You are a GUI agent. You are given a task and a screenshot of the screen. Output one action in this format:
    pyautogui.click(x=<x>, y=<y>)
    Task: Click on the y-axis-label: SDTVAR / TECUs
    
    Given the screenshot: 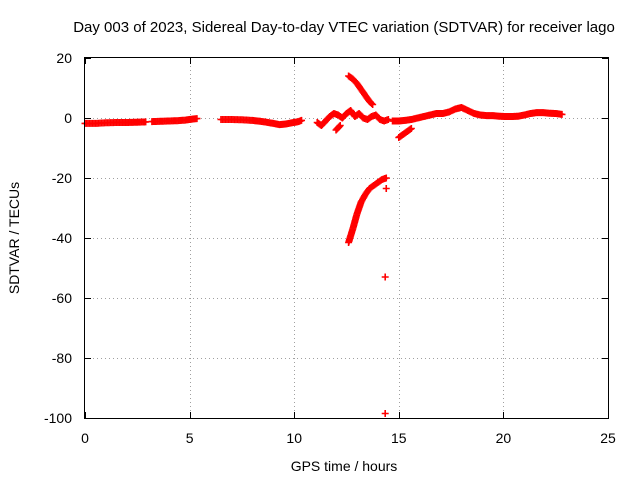 What is the action you would take?
    pyautogui.click(x=14, y=238)
    